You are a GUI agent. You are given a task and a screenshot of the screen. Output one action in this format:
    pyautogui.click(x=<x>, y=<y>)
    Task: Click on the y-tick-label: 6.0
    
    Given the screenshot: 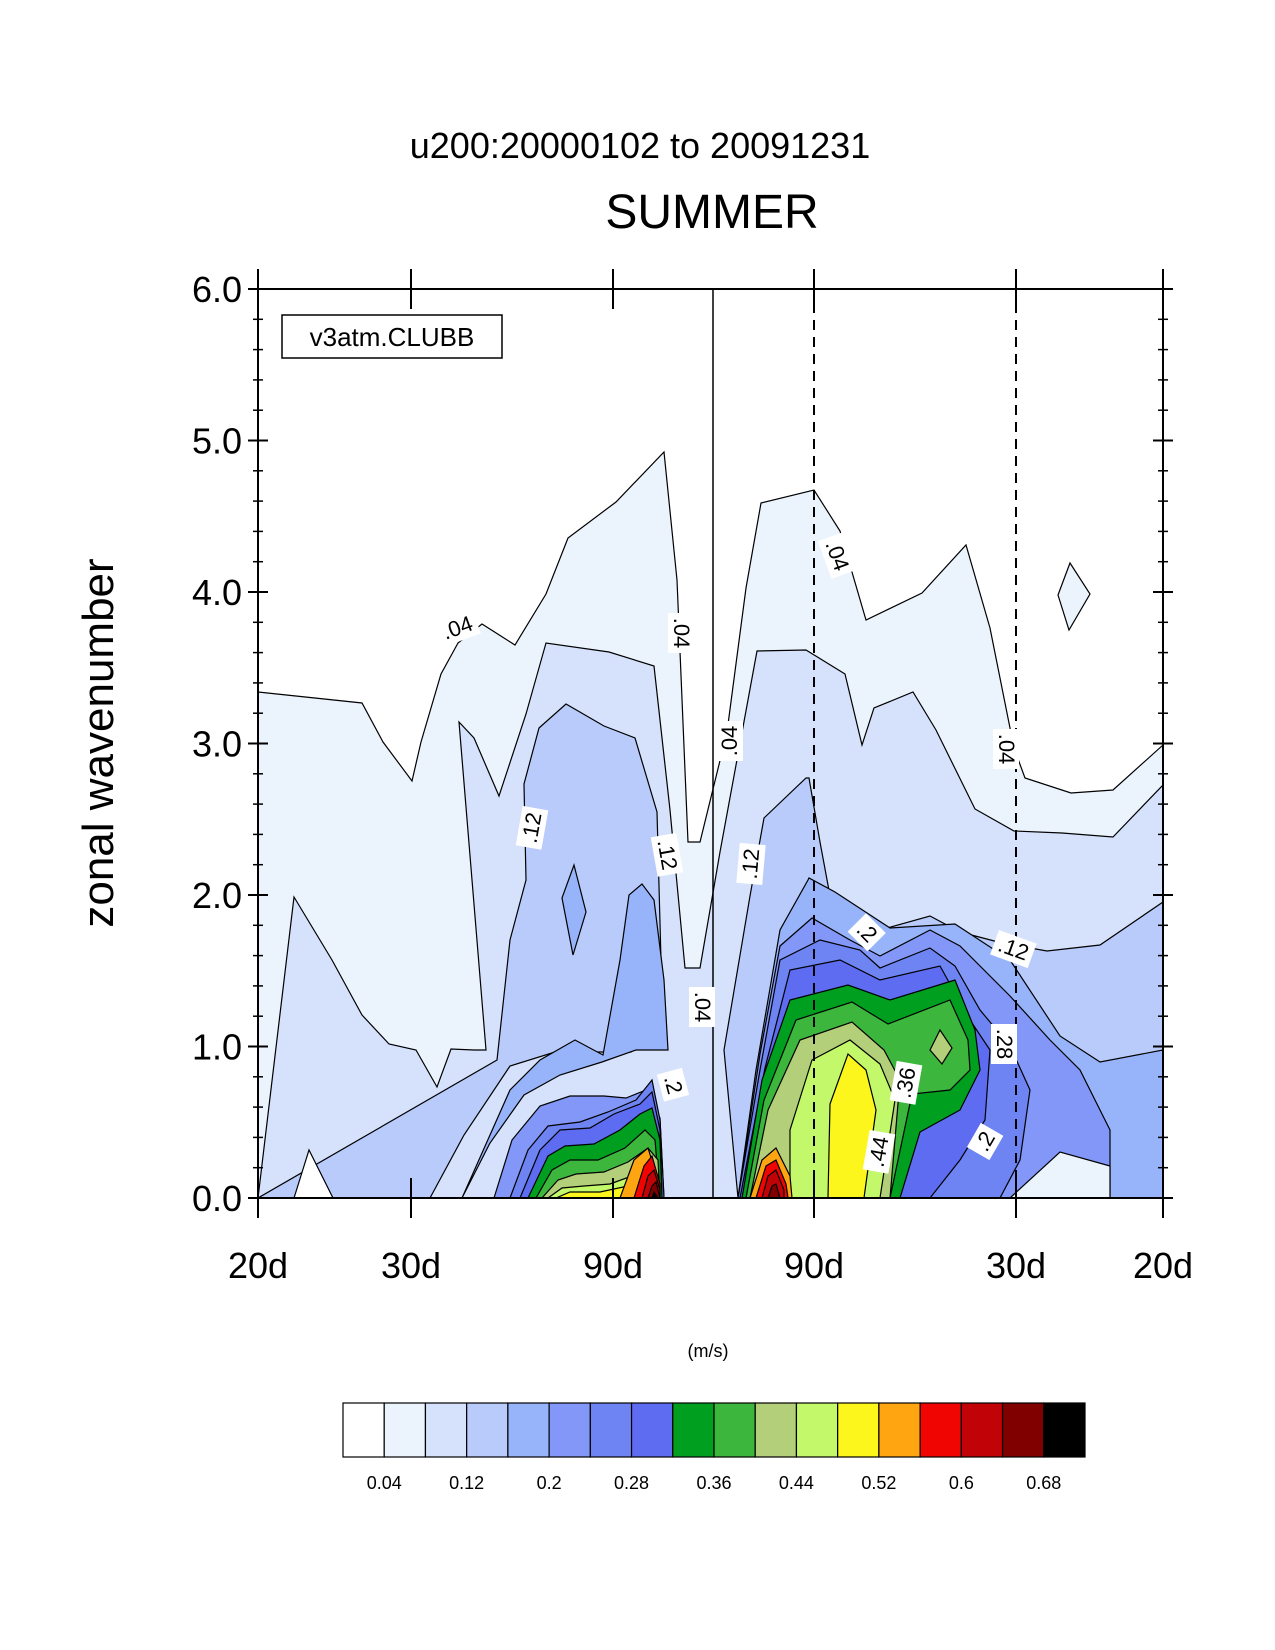 What is the action you would take?
    pyautogui.click(x=217, y=289)
    